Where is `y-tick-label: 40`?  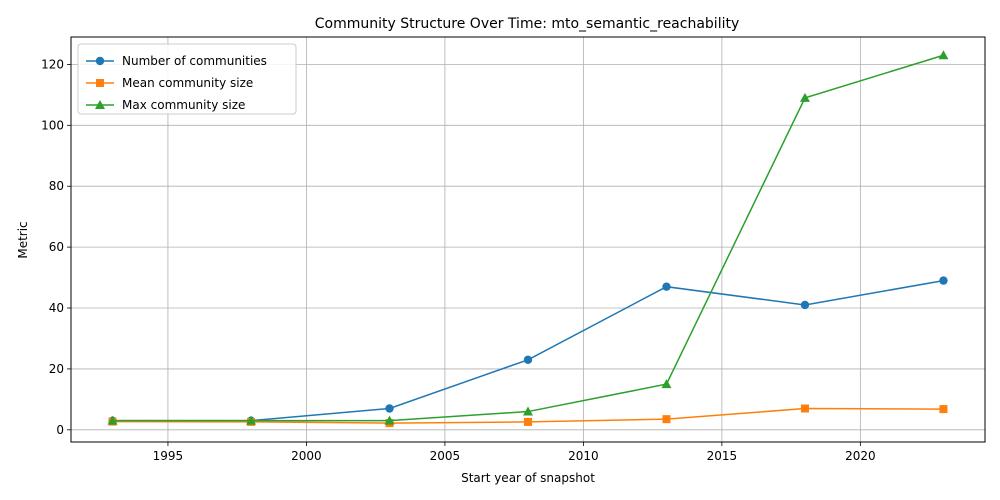 y-tick-label: 40 is located at coordinates (56, 308).